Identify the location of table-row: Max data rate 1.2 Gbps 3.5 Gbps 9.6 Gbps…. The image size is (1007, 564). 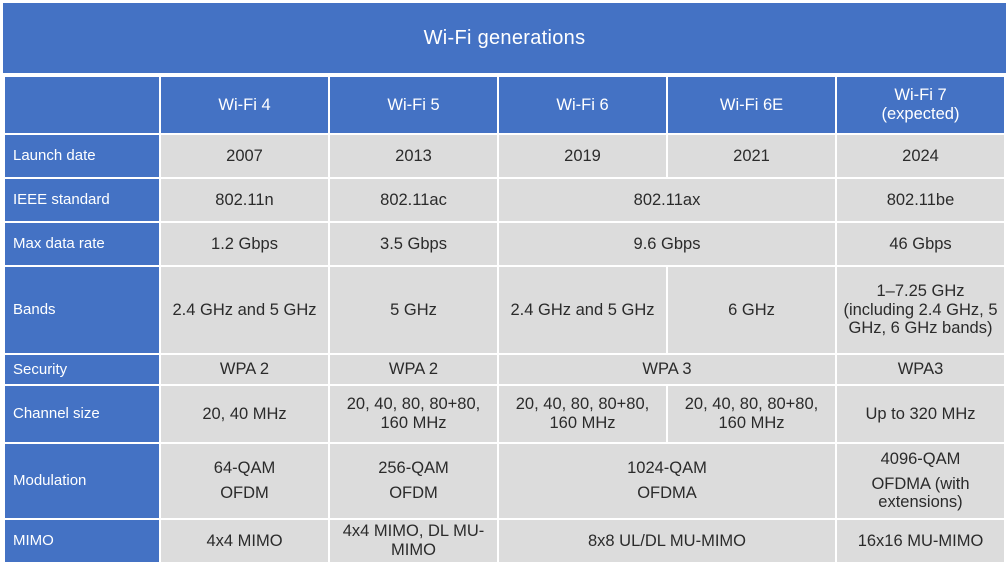
(504, 244).